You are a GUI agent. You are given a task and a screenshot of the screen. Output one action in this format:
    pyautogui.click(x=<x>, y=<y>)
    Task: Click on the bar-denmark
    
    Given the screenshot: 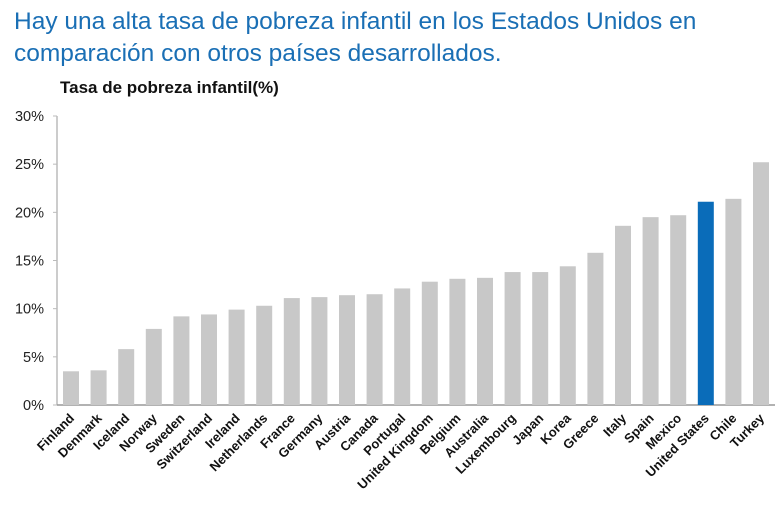 What is the action you would take?
    pyautogui.click(x=98, y=387)
    